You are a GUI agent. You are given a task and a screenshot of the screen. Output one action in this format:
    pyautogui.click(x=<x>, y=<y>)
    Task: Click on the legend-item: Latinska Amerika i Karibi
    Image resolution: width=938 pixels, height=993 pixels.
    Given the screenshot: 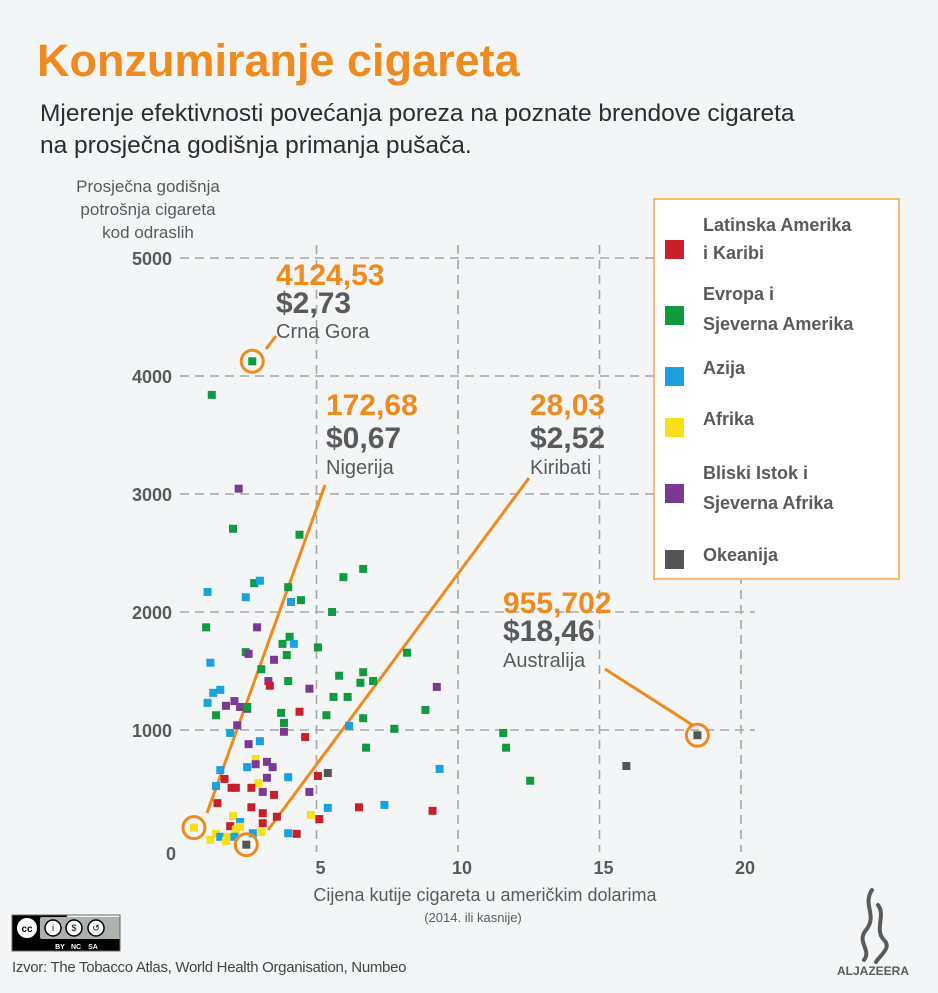 What is the action you would take?
    pyautogui.click(x=758, y=239)
    